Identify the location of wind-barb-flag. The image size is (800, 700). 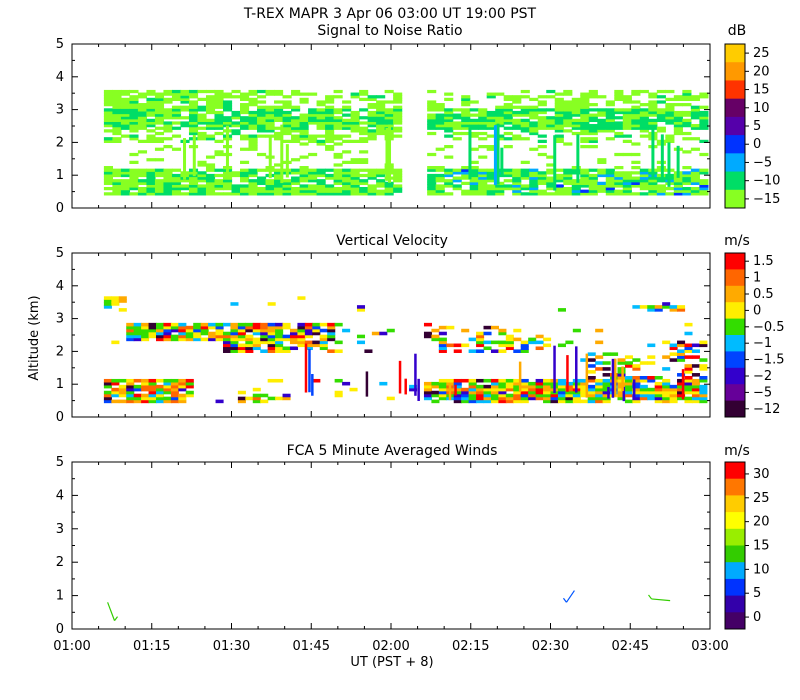
(650, 597).